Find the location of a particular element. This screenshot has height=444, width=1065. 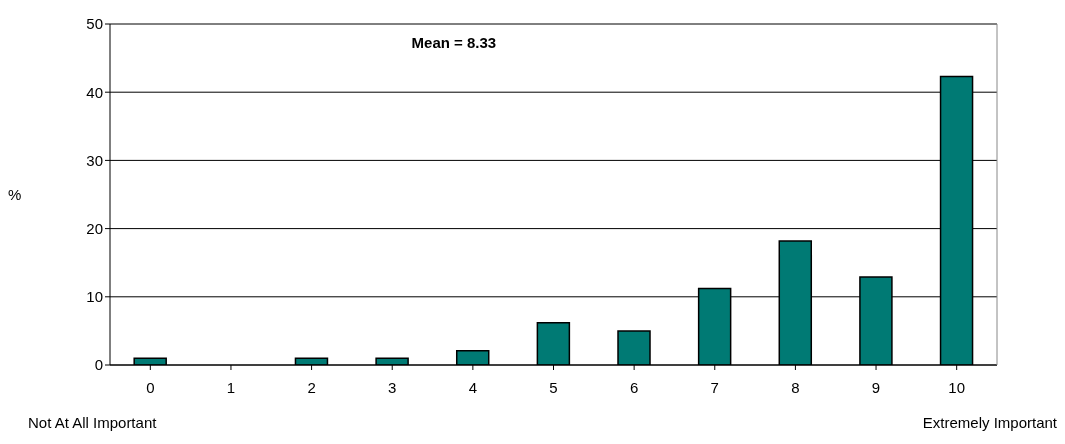

text: Not At All Important is located at coordinates (92, 423).